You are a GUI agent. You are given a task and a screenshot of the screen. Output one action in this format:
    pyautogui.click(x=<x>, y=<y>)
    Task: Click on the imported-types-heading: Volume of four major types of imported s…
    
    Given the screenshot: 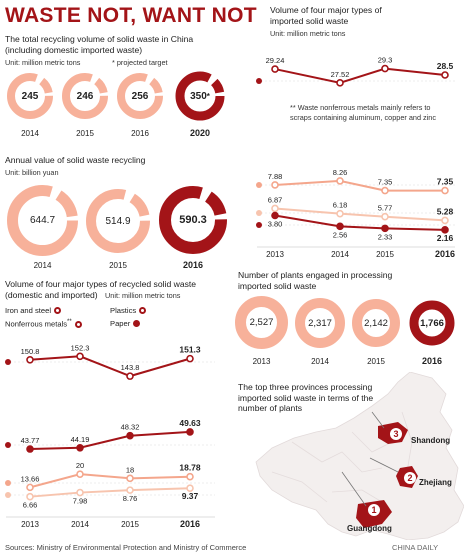 What is the action you would take?
    pyautogui.click(x=326, y=15)
    